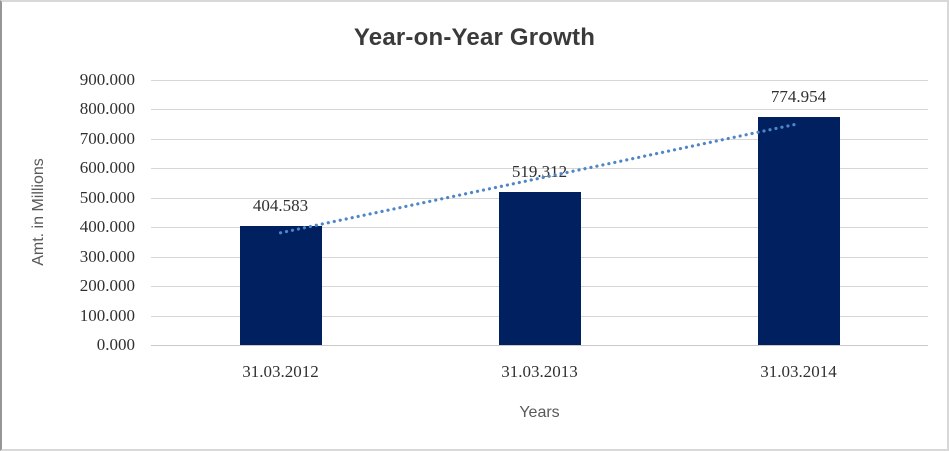  I want to click on bar-31.03.2012, so click(280, 285).